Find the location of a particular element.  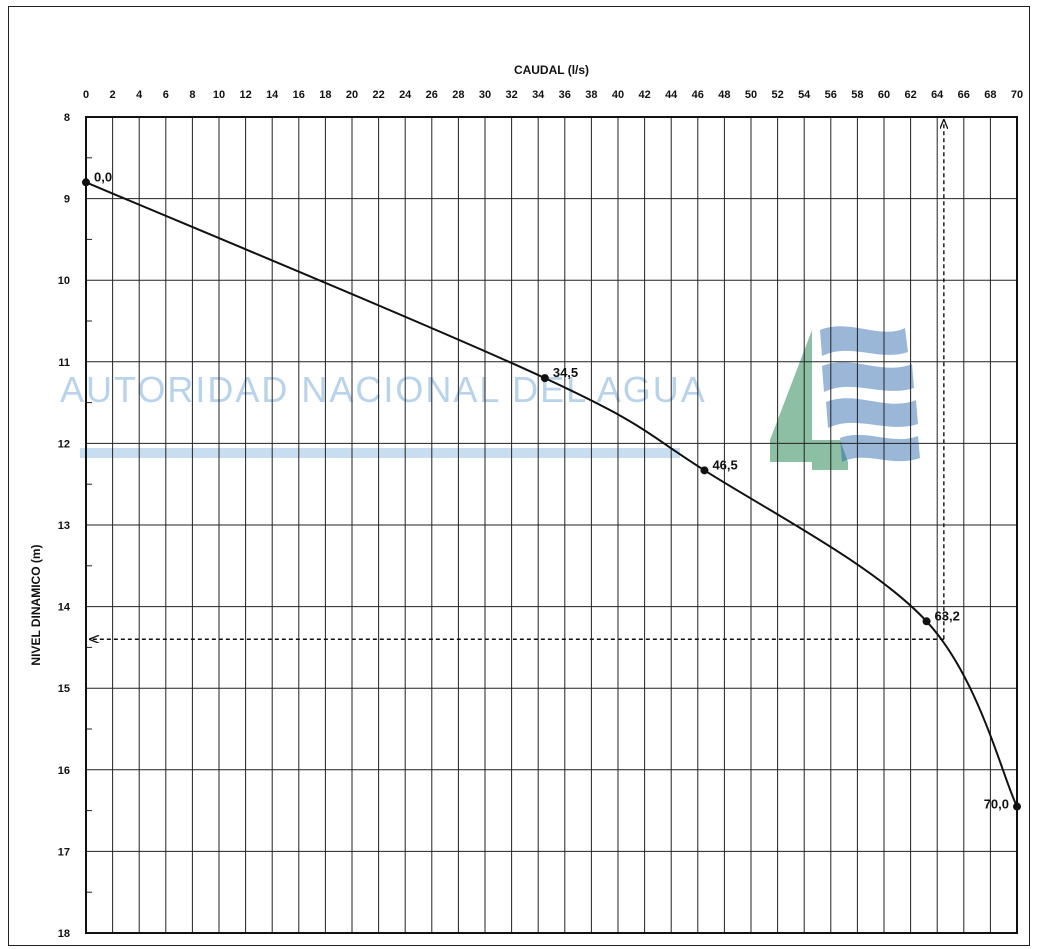

watermark-logo-triangle-base is located at coordinates (809, 455).